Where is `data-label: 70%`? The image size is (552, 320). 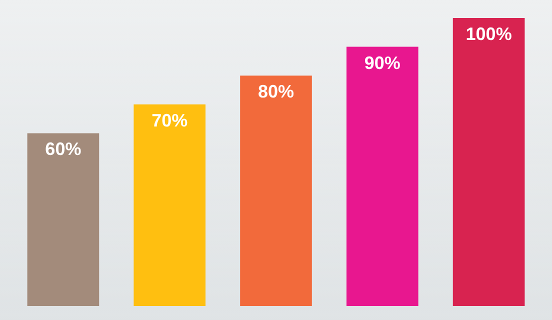
data-label: 70% is located at coordinates (170, 120).